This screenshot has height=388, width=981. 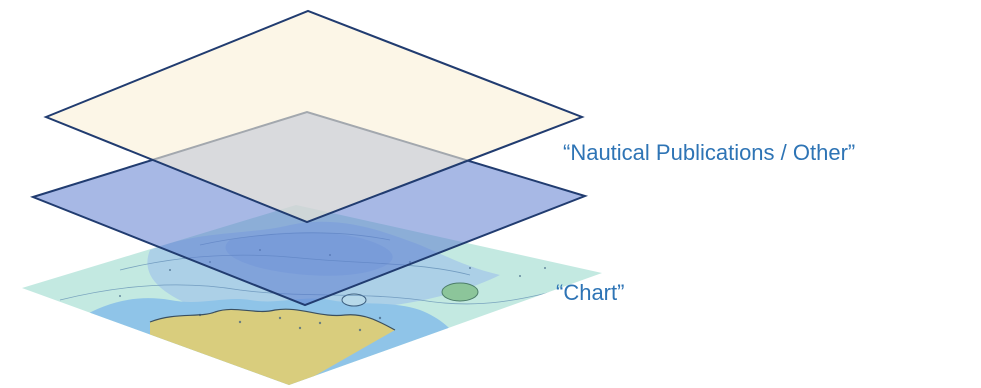 I want to click on chart-coastline, so click(x=272, y=319).